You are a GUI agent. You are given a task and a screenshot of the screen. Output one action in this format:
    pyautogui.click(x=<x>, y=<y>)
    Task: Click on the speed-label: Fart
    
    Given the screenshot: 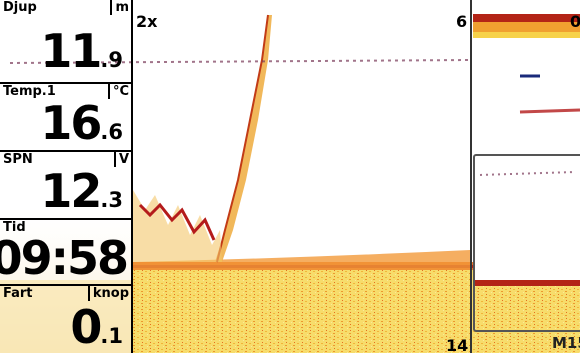 What is the action you would take?
    pyautogui.click(x=18, y=293)
    